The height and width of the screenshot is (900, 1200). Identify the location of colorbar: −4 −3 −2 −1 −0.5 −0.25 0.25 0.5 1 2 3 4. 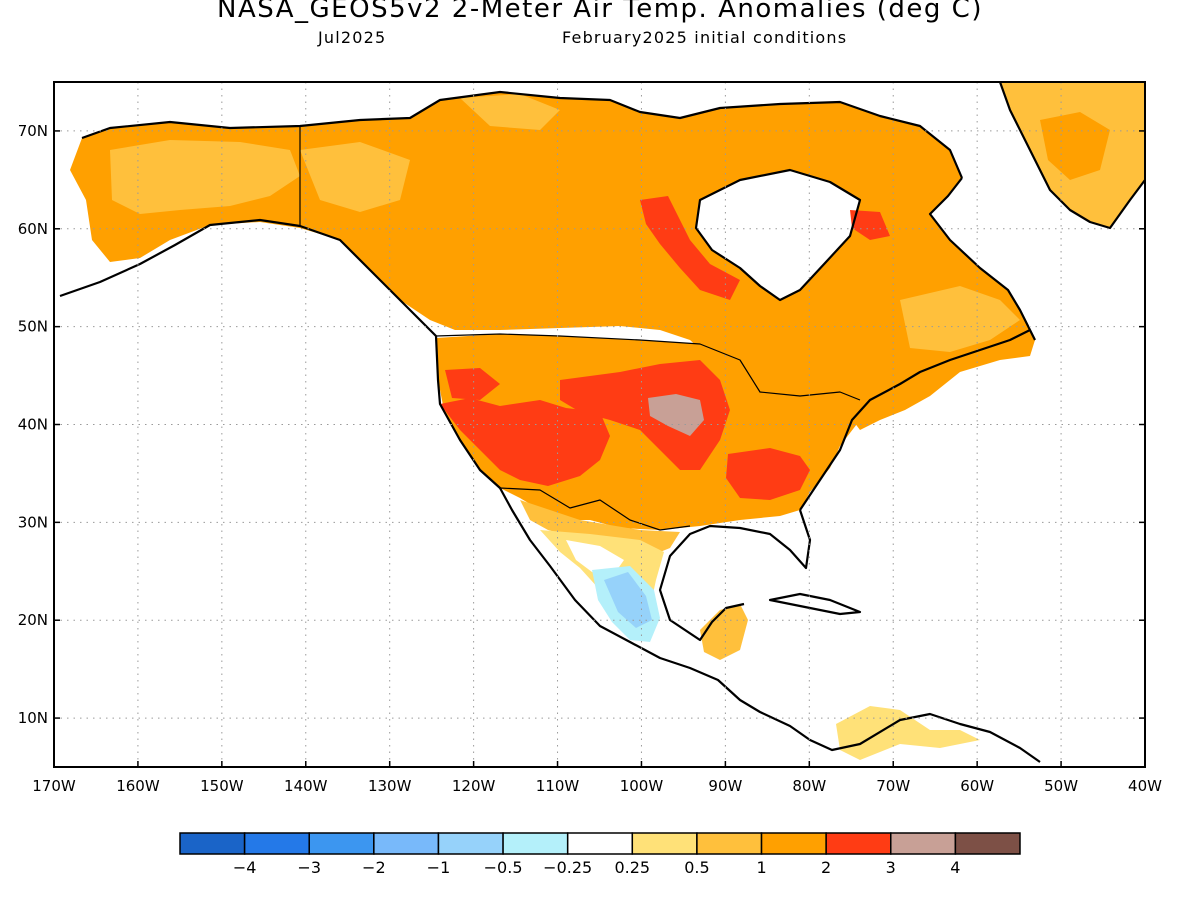
(600, 854).